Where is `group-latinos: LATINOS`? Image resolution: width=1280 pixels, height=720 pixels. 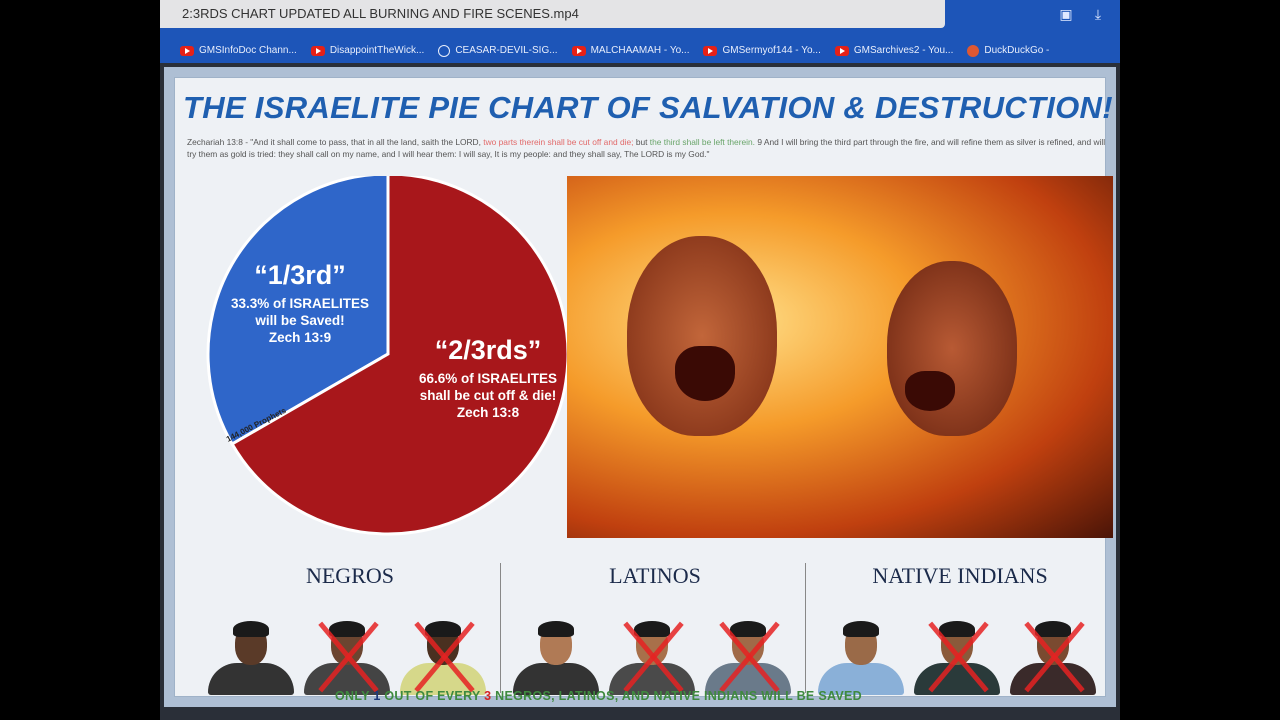 group-latinos: LATINOS is located at coordinates (655, 624).